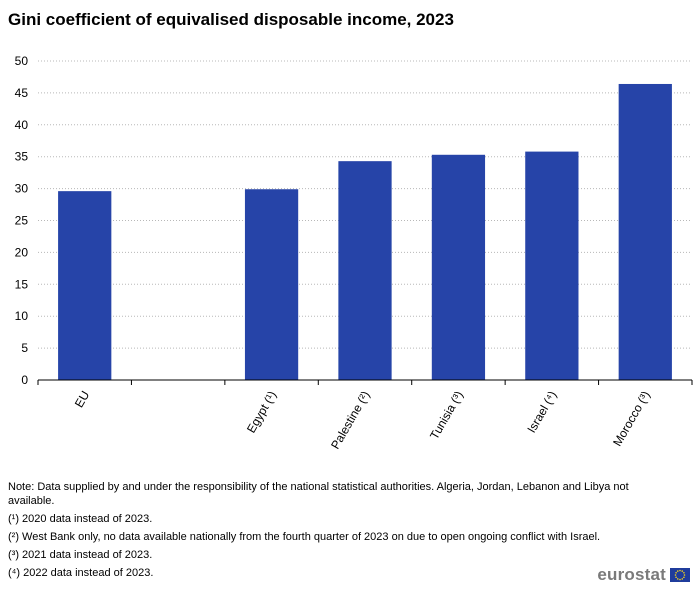  I want to click on y-tick-label: 15, so click(22, 284).